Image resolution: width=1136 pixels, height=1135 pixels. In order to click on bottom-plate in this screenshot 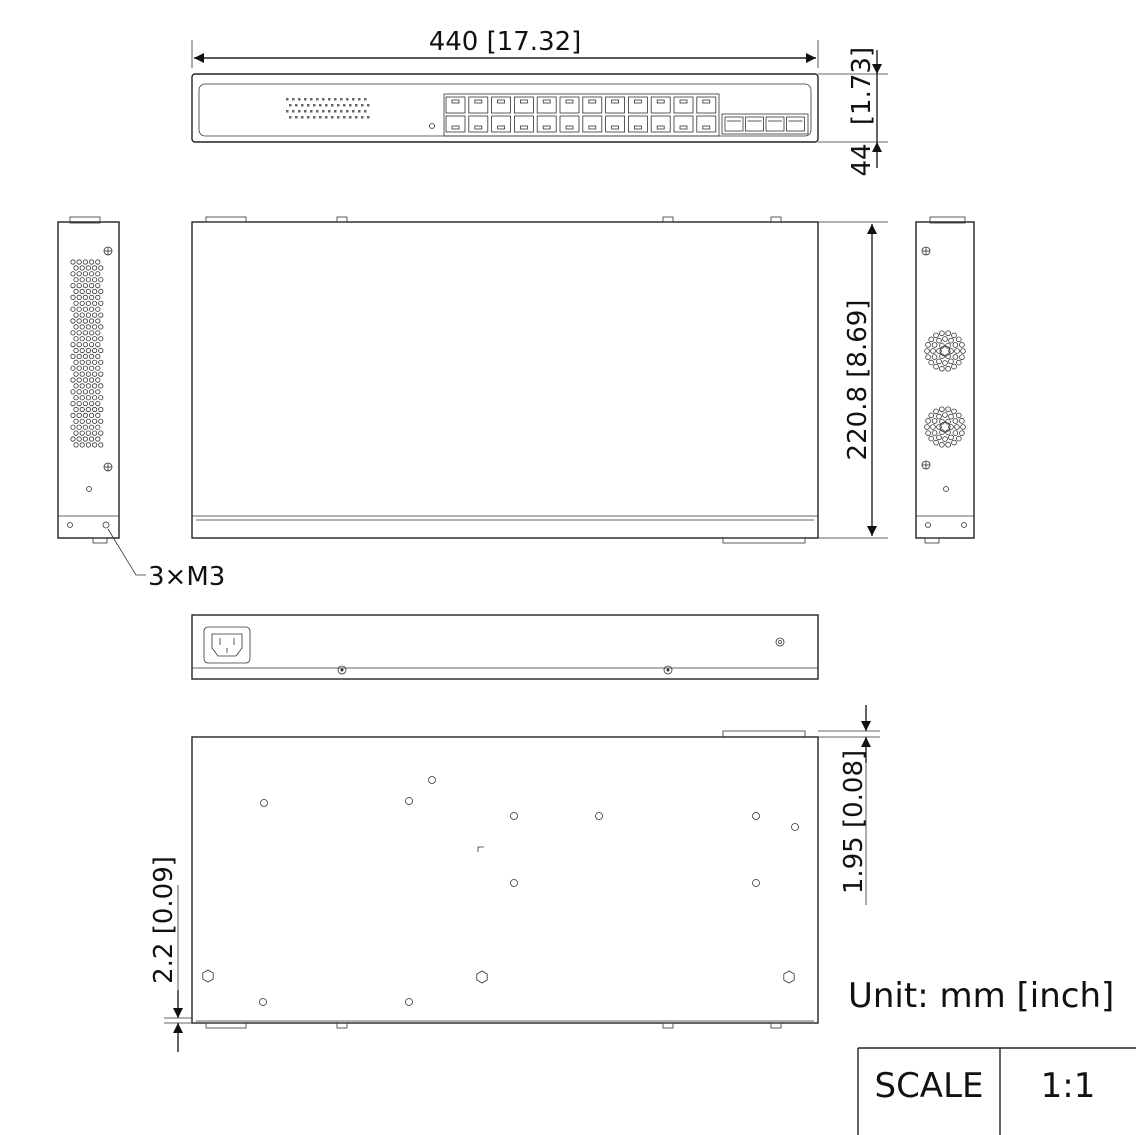, I will do `click(505, 880)`.